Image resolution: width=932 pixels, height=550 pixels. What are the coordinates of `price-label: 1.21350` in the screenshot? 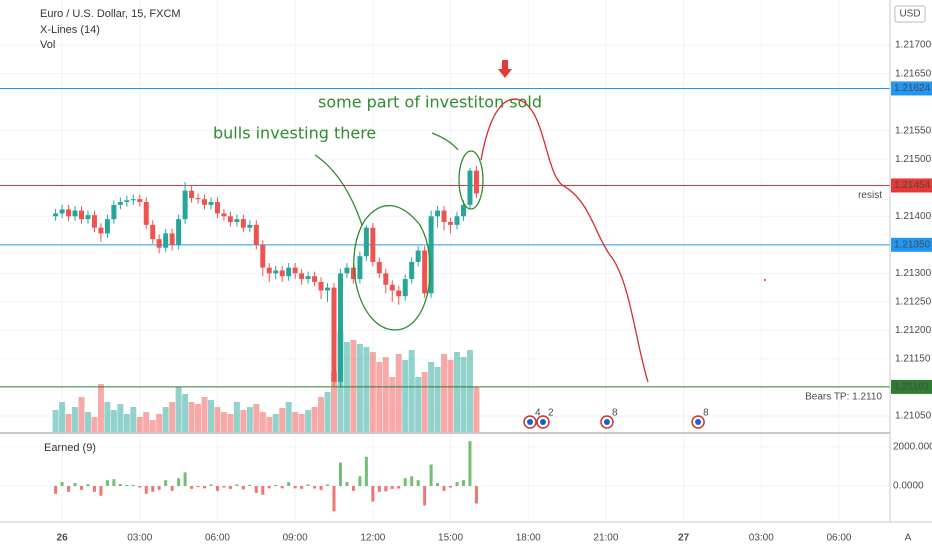 It's located at (912, 244).